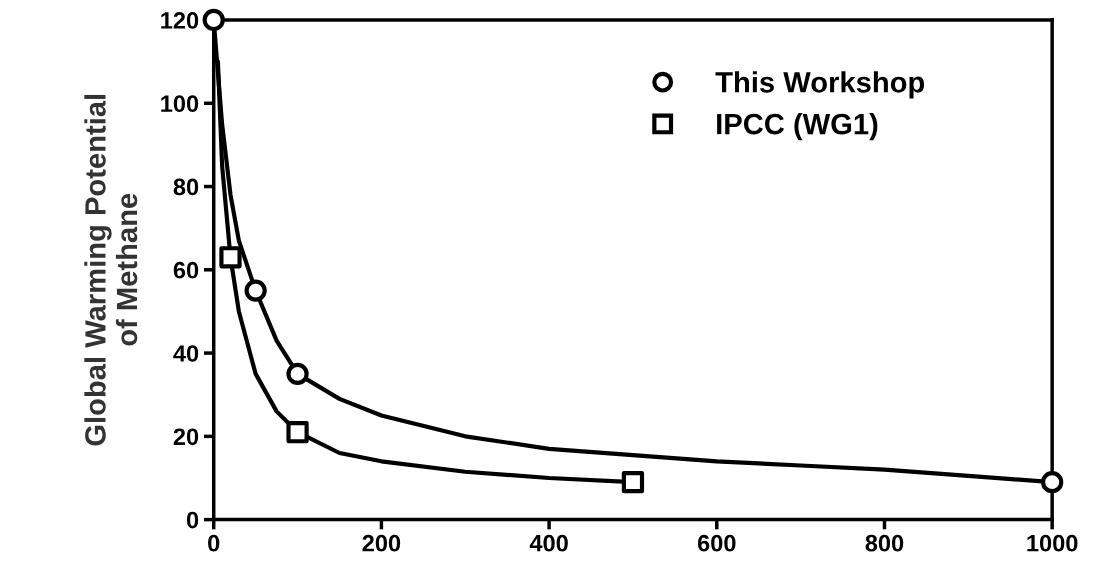 The width and height of the screenshot is (1096, 571). What do you see at coordinates (180, 20) in the screenshot?
I see `y-tick-label: 120` at bounding box center [180, 20].